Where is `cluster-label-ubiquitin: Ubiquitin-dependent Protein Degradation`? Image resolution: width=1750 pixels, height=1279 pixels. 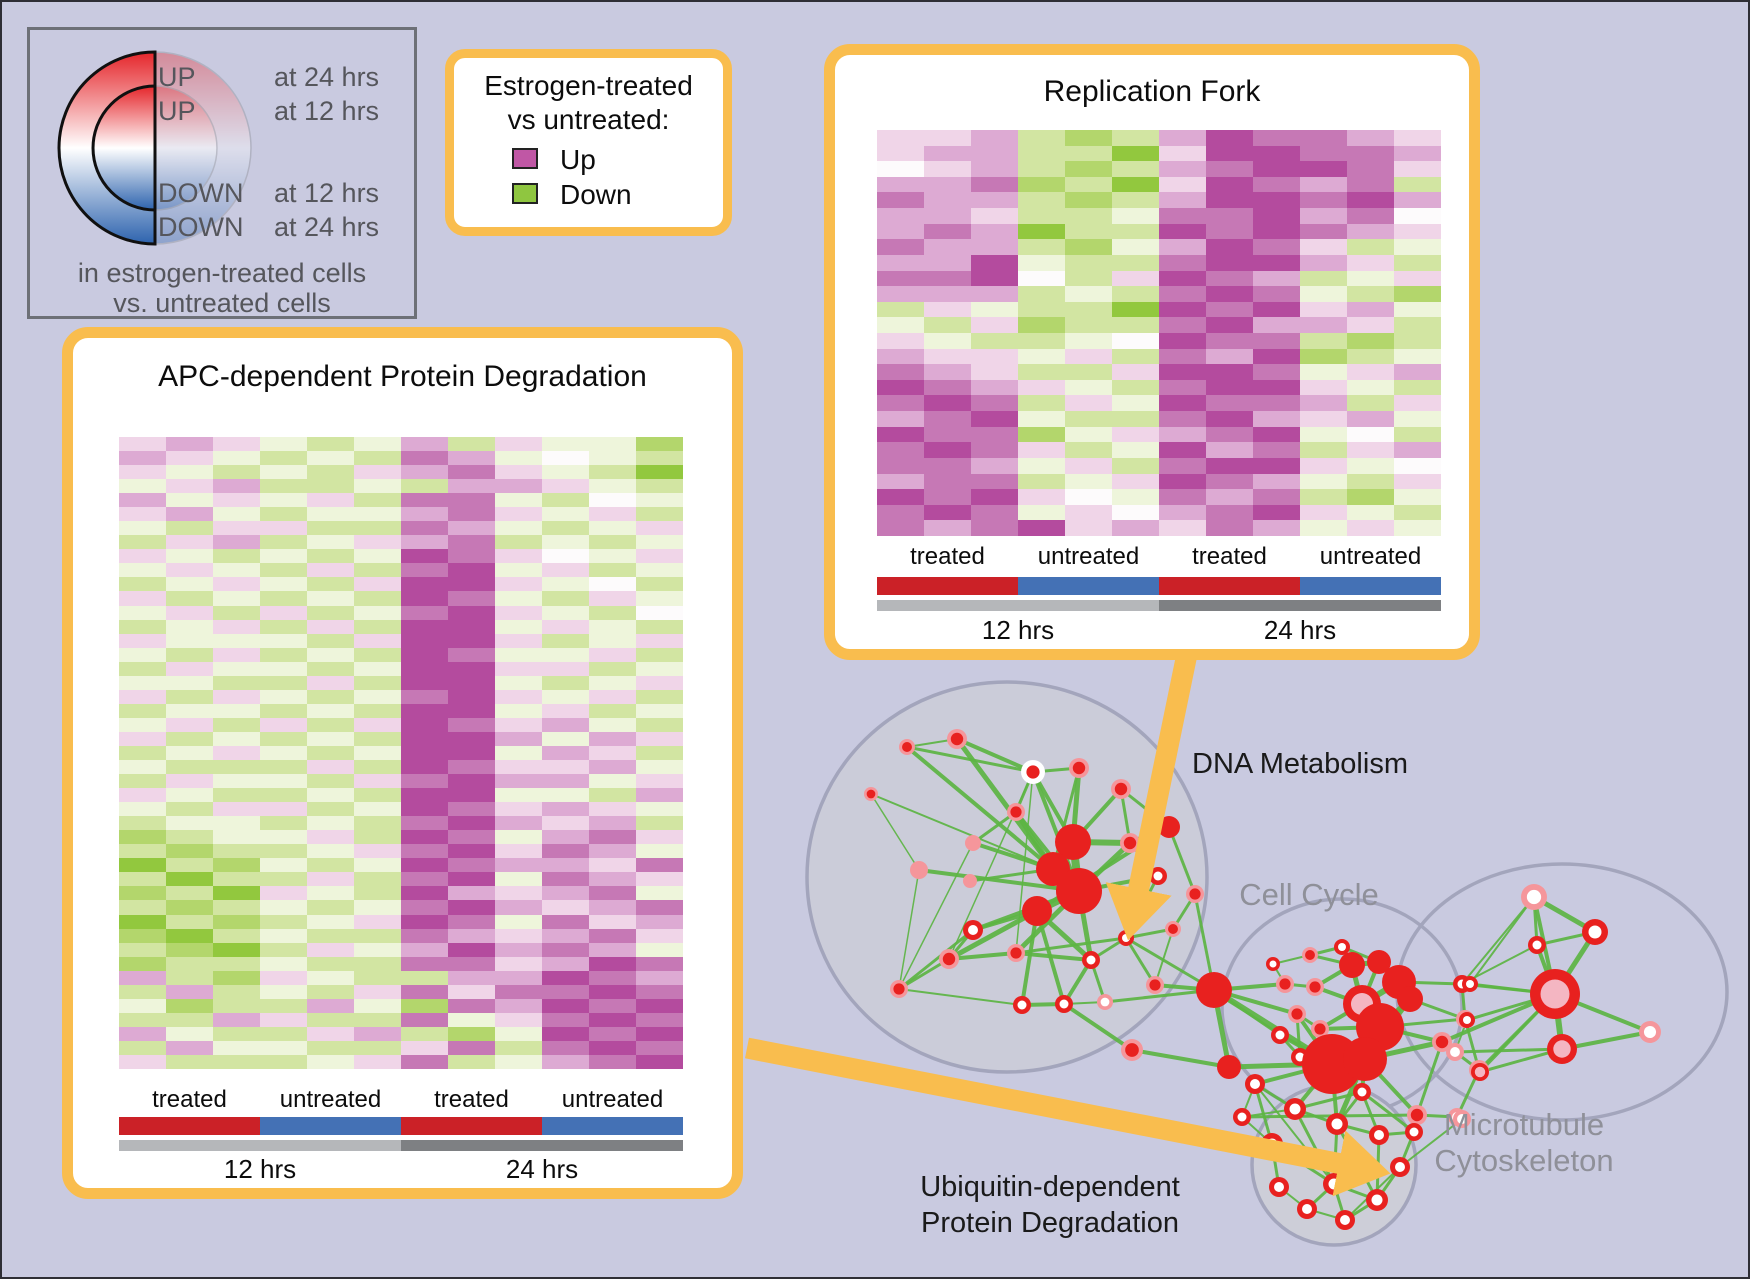 cluster-label-ubiquitin: Ubiquitin-dependent Protein Degradation is located at coordinates (1050, 1205).